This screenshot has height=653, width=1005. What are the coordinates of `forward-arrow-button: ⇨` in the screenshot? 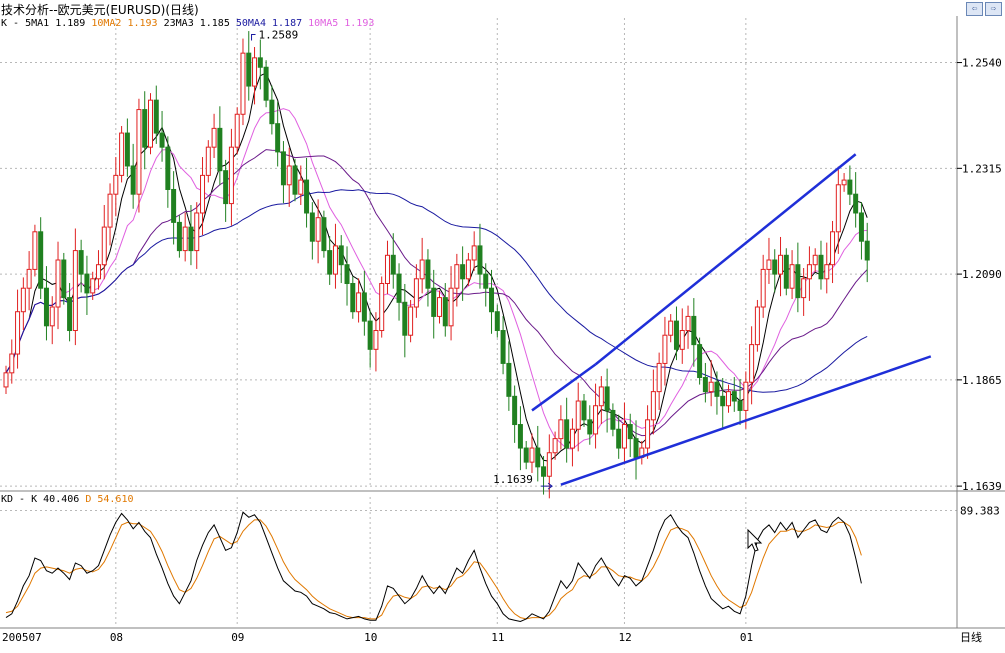 It's located at (993, 9).